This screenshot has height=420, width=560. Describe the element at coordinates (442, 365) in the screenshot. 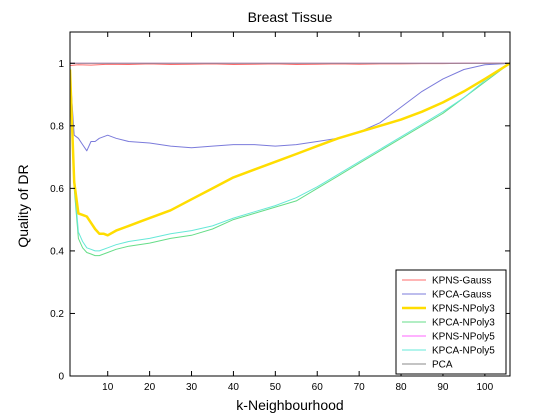

I see `legend-label-pca: PCA` at that location.